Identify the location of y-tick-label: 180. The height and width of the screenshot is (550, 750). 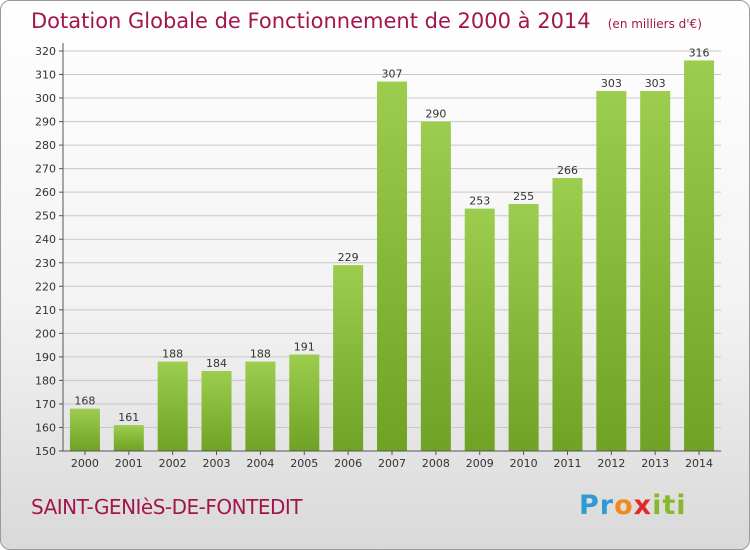
(45, 380).